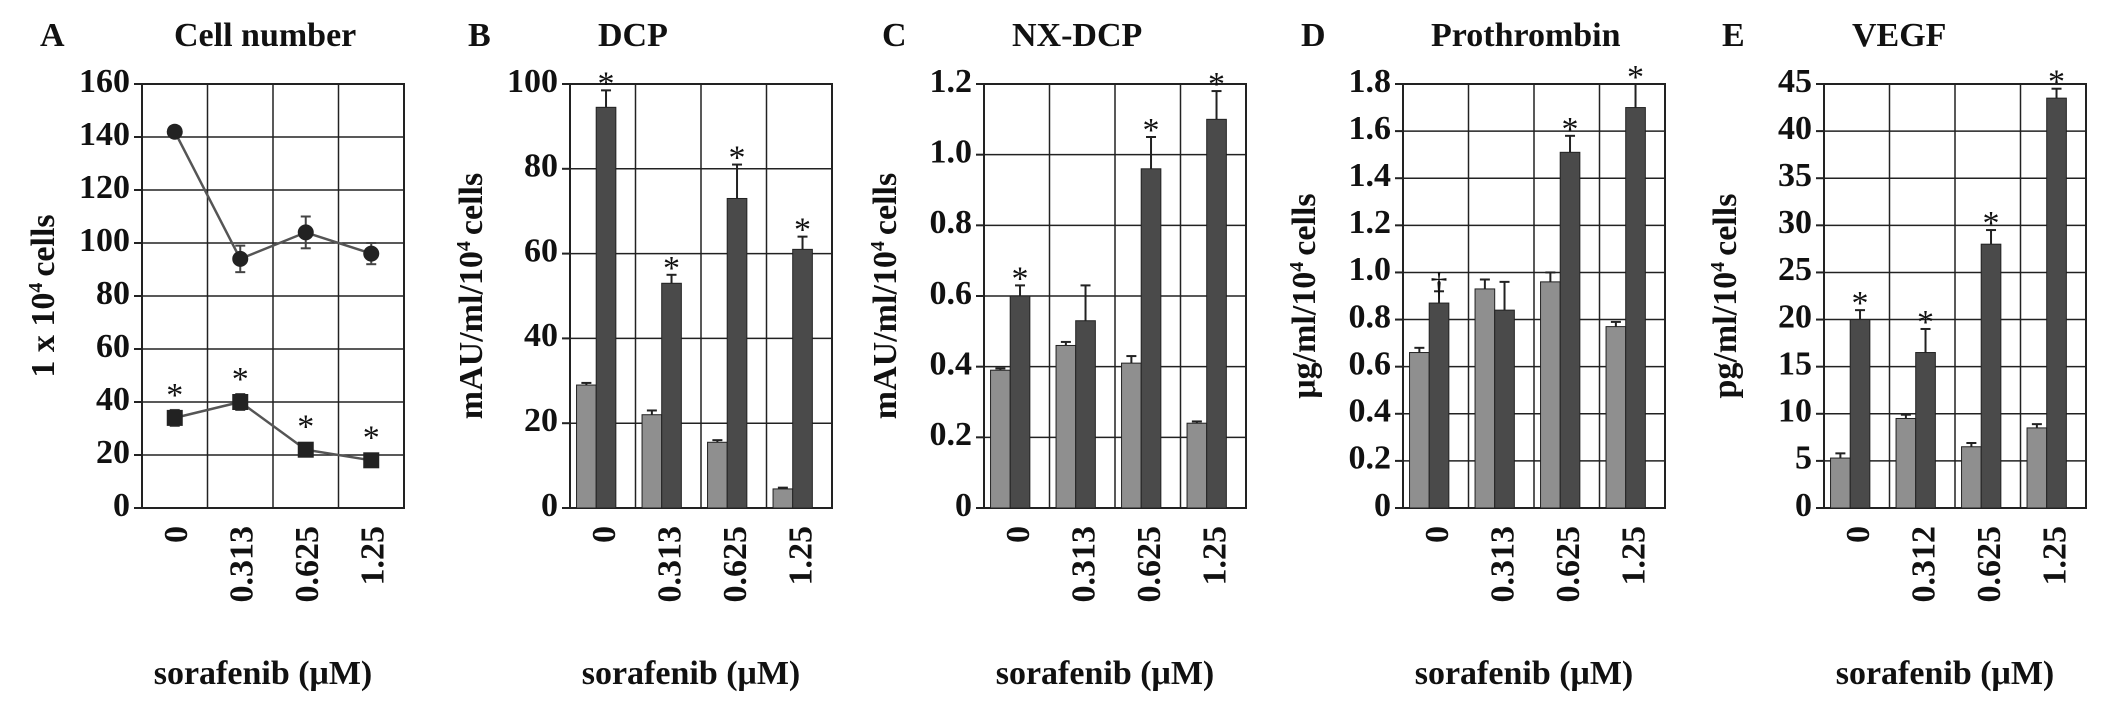 The height and width of the screenshot is (712, 2126). I want to click on y-tick-label: 1.6, so click(1370, 128).